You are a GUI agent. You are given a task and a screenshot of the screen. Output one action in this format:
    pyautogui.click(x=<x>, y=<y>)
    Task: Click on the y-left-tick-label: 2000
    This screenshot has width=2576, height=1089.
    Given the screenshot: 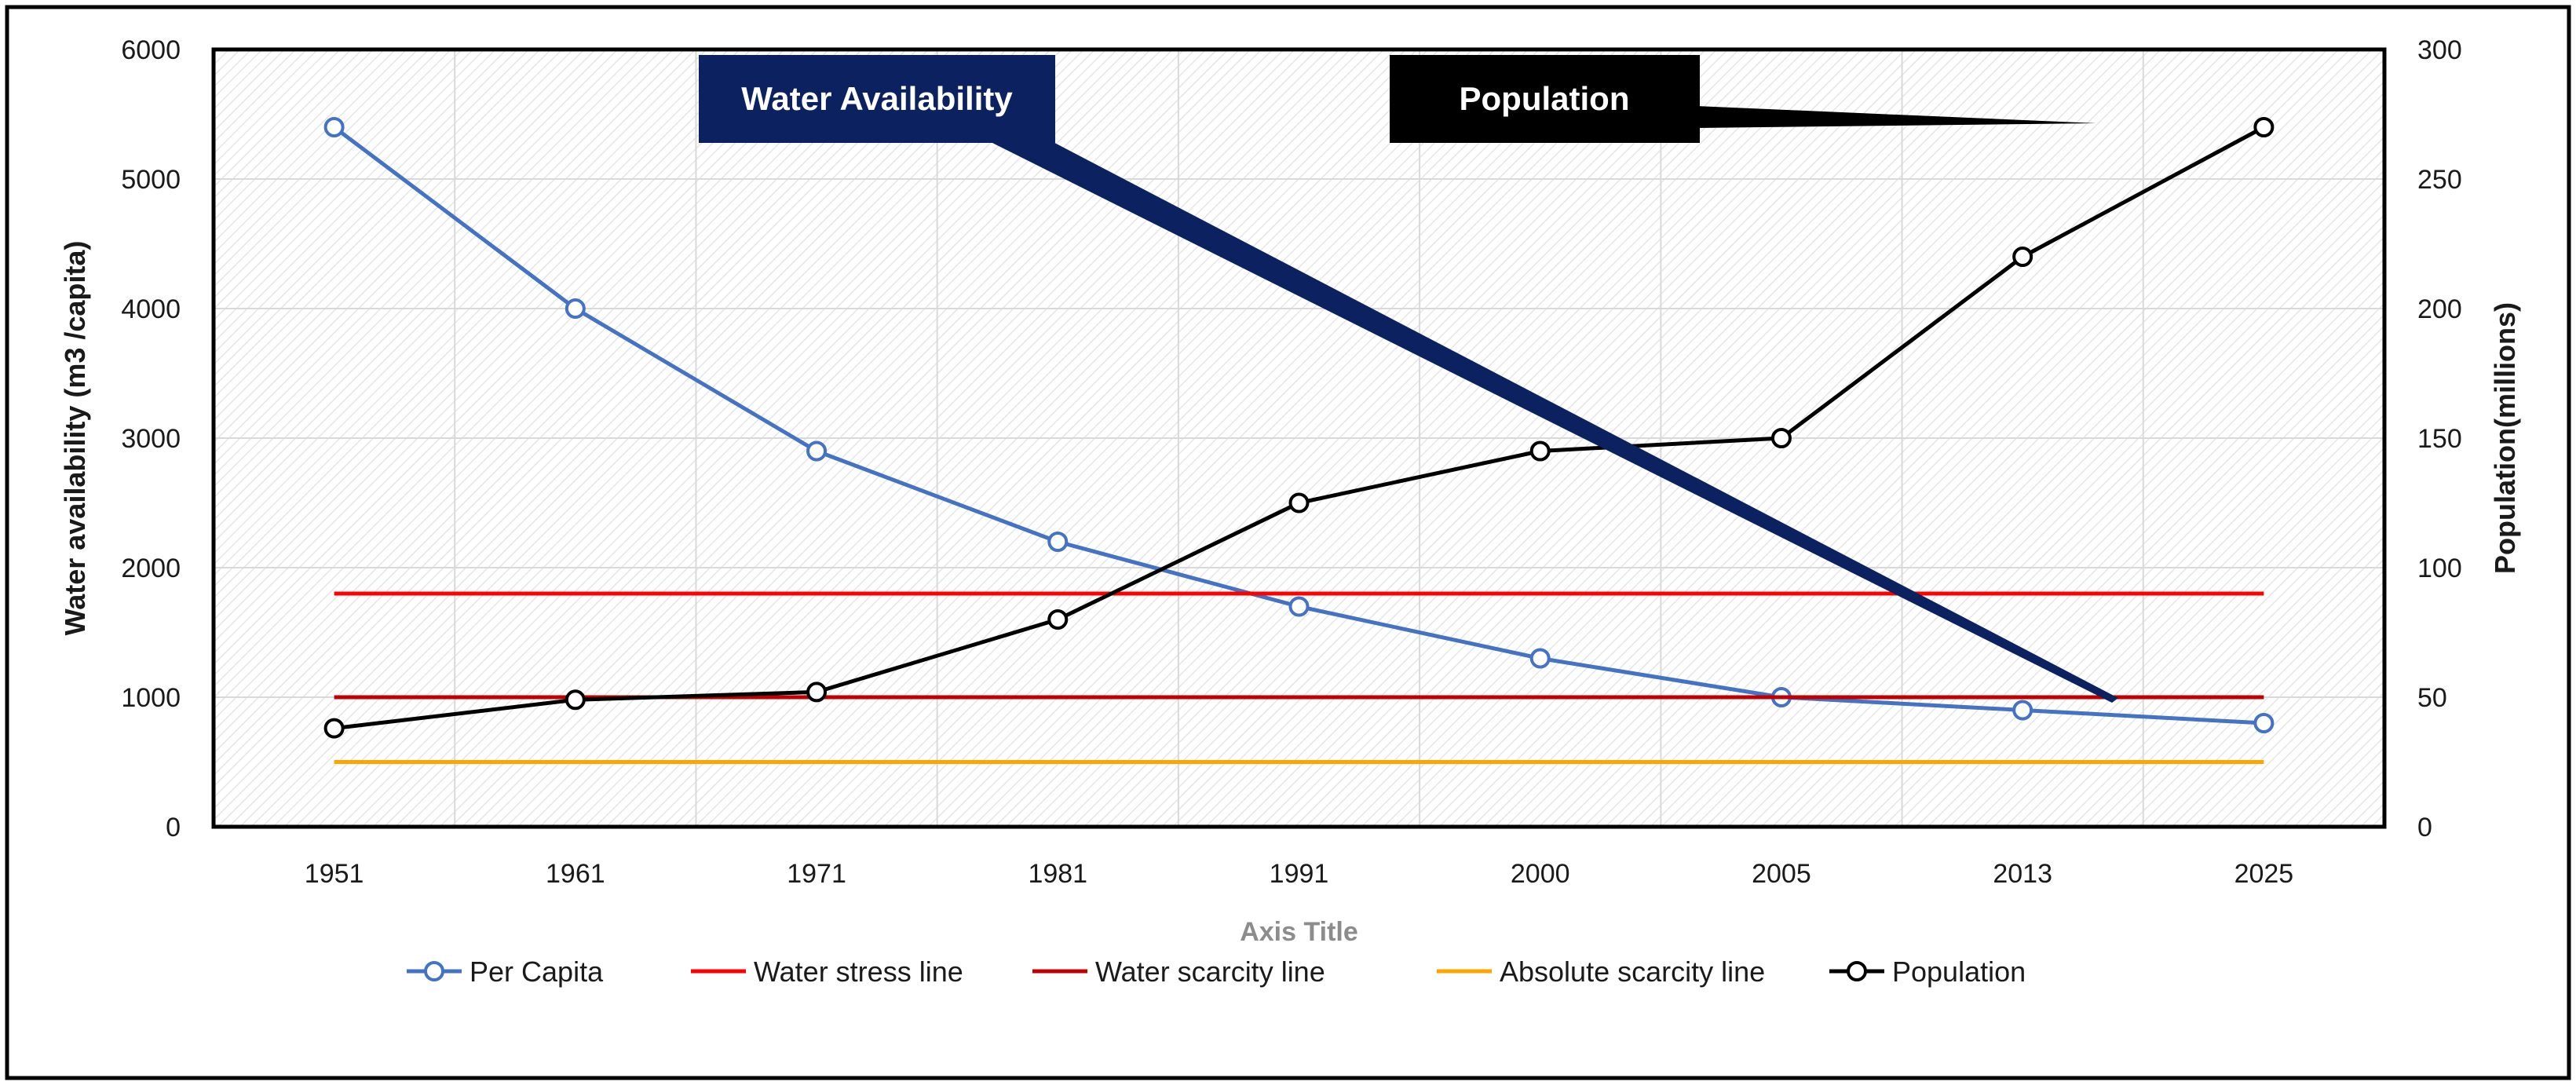 What is the action you would take?
    pyautogui.click(x=151, y=568)
    